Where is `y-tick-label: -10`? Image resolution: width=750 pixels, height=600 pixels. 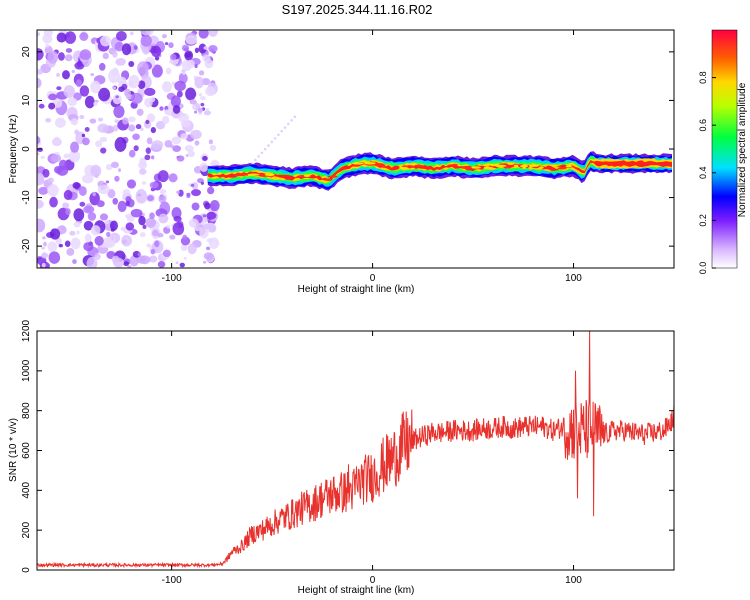 y-tick-label: -10 is located at coordinates (26, 197).